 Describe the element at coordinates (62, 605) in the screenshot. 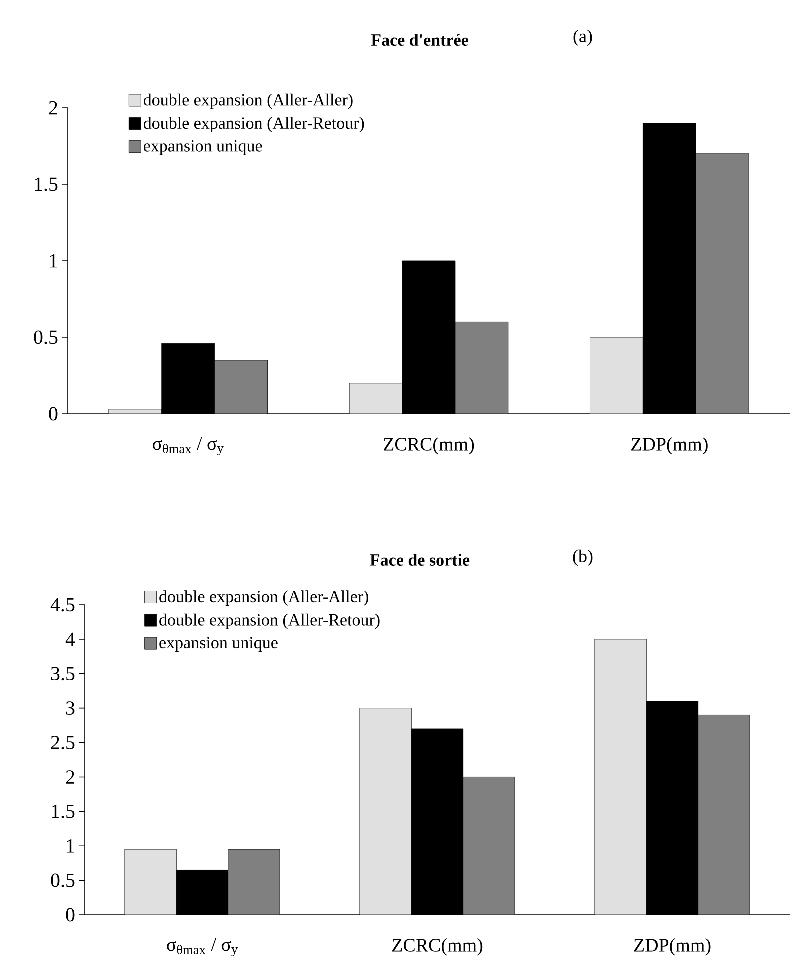

I see `y-tick-label: 4.5` at that location.